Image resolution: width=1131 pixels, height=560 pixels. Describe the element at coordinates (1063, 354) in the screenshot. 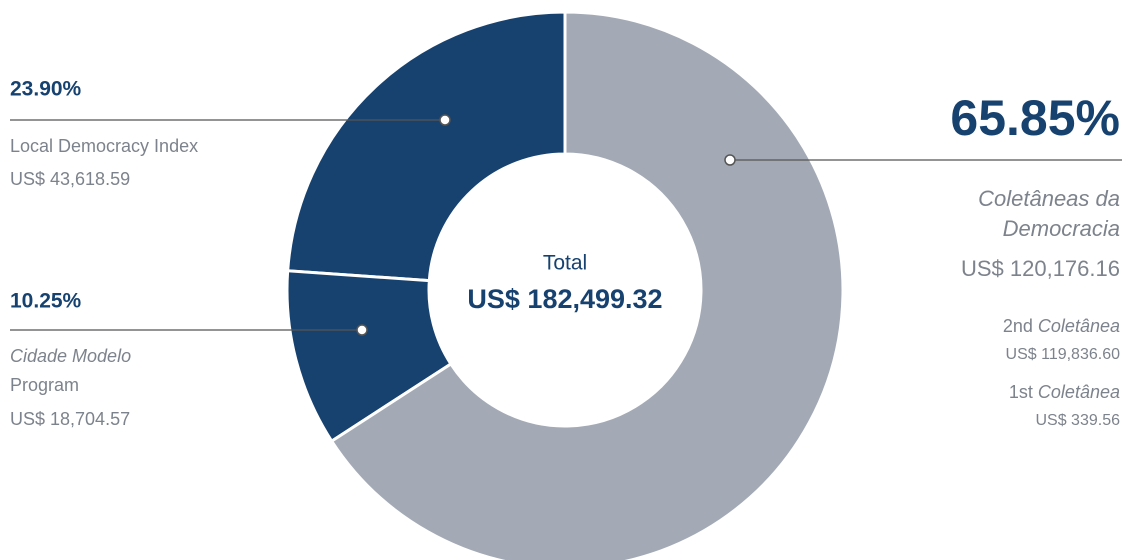

I see `breakdown-amount: US$ 119,836.60` at that location.